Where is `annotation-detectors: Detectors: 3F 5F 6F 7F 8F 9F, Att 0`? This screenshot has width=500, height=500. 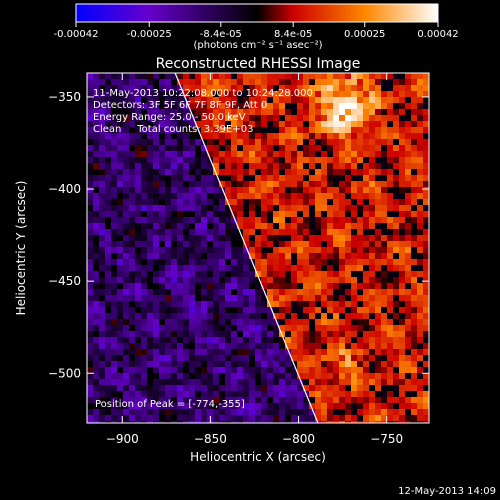 annotation-detectors: Detectors: 3F 5F 6F 7F 8F 9F, Att 0 is located at coordinates (180, 105).